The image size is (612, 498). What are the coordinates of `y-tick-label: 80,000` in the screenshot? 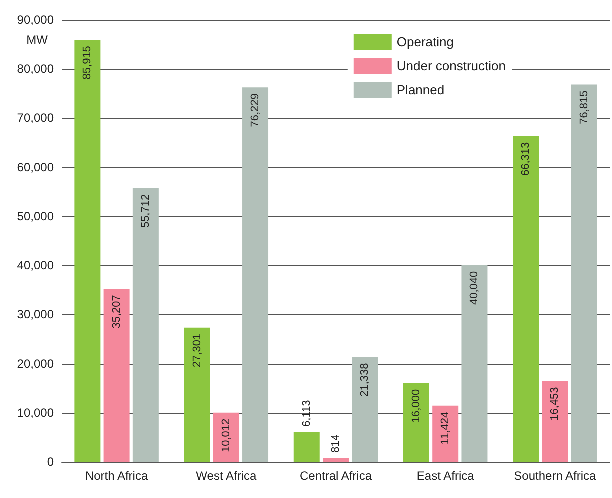 It's located at (35, 69).